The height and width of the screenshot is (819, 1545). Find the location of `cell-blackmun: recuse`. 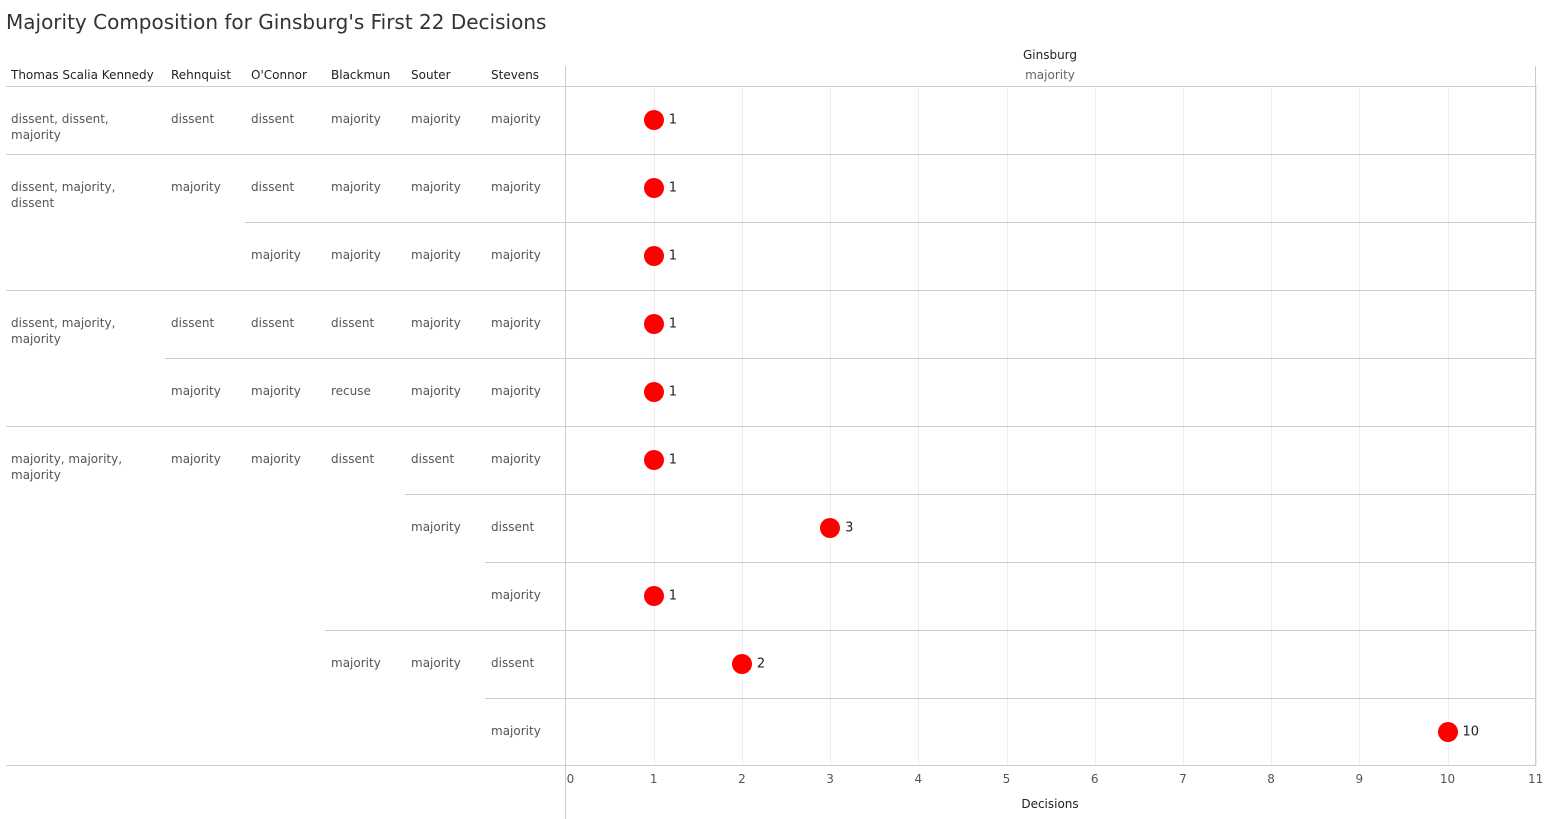

cell-blackmun: recuse is located at coordinates (351, 391).